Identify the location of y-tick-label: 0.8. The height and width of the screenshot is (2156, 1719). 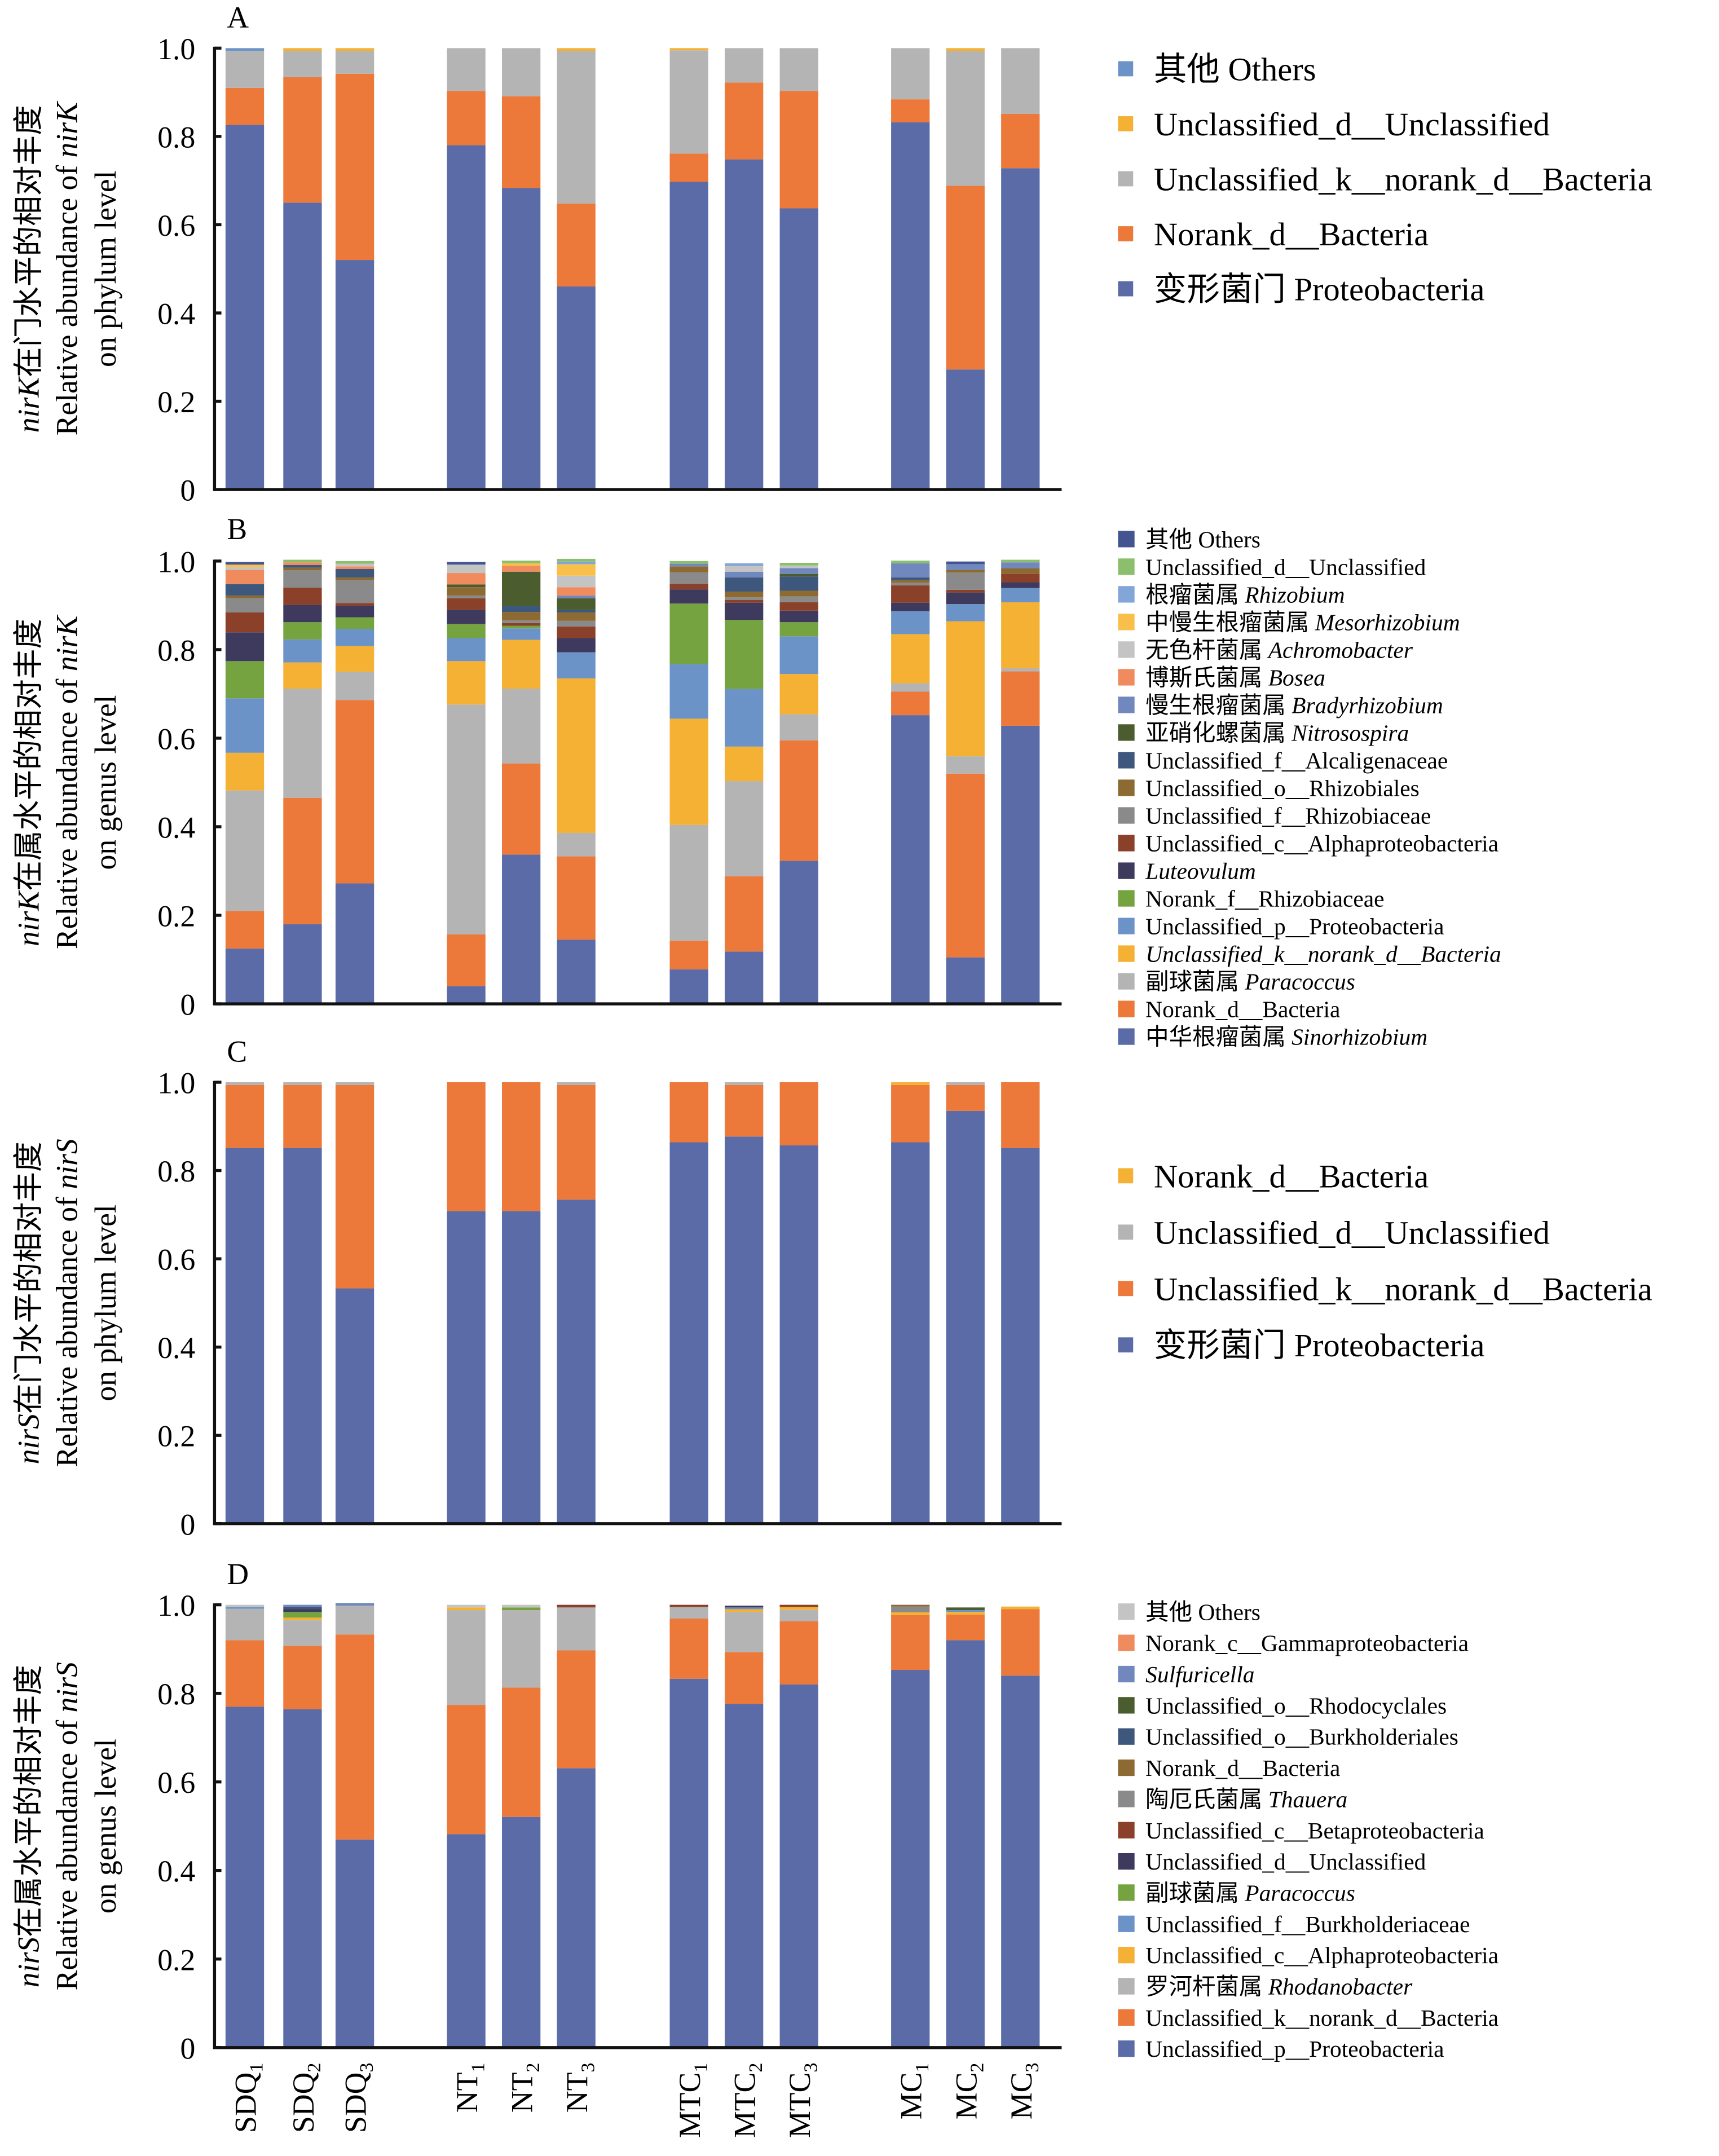
(176, 1694).